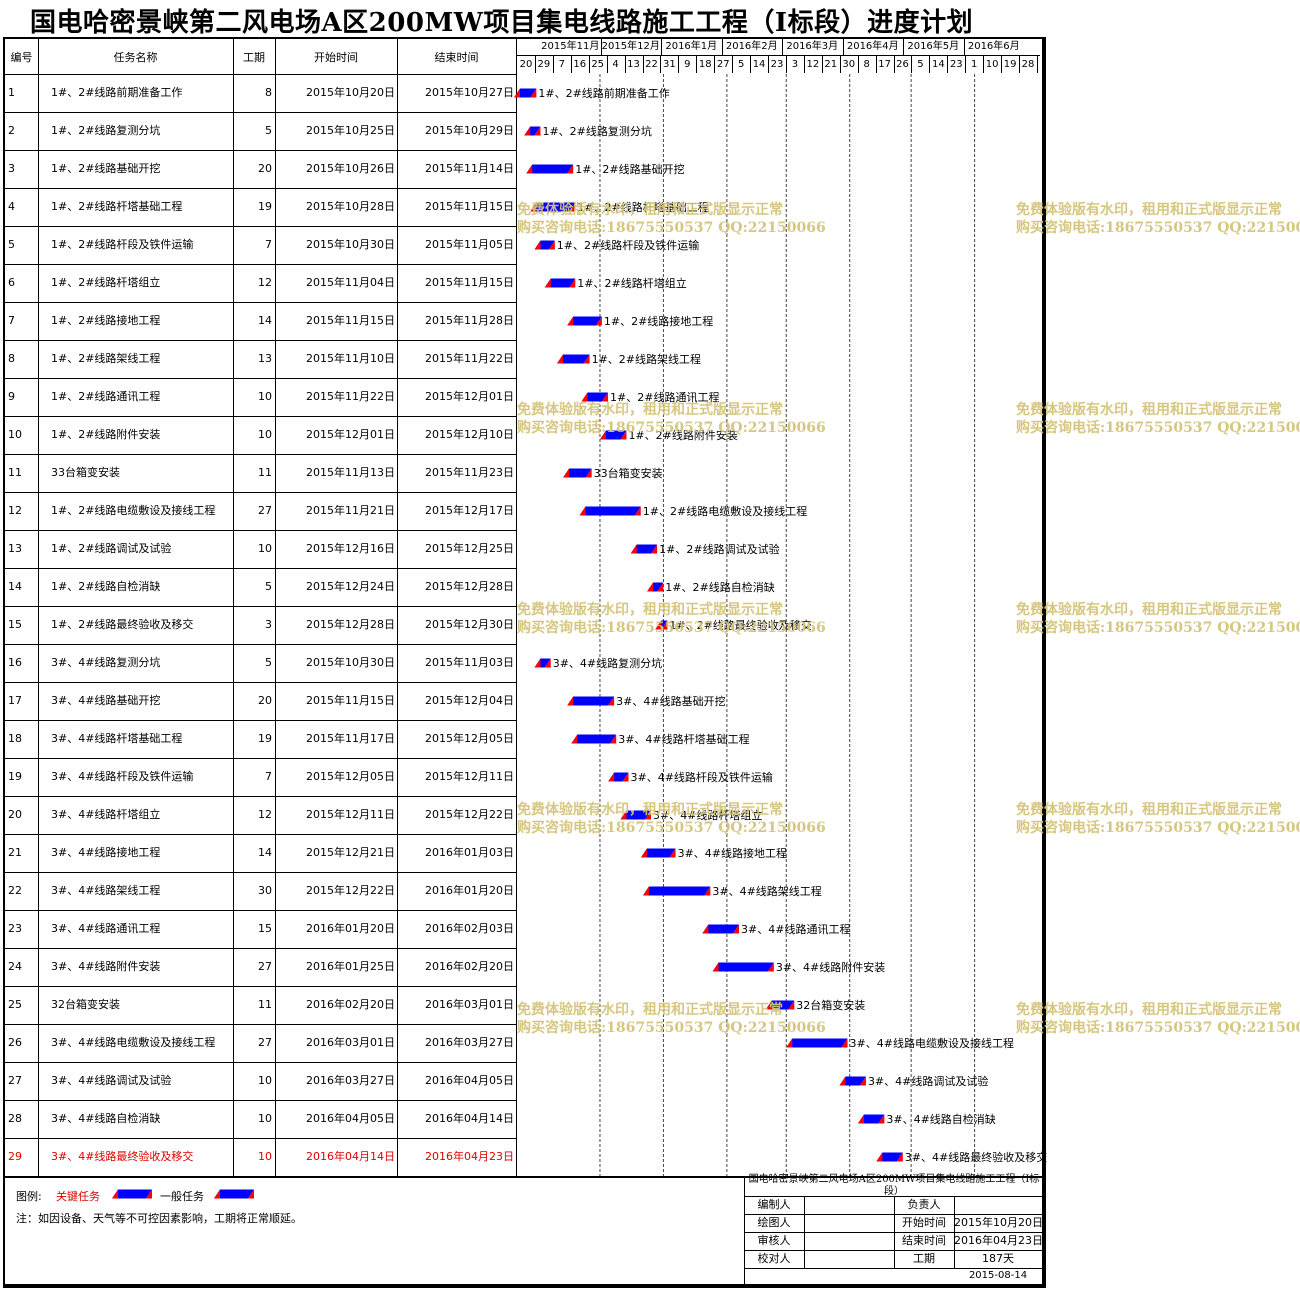 This screenshot has width=1300, height=1290. Describe the element at coordinates (350, 1156) in the screenshot. I see `task-start: 2016年04月14日` at that location.